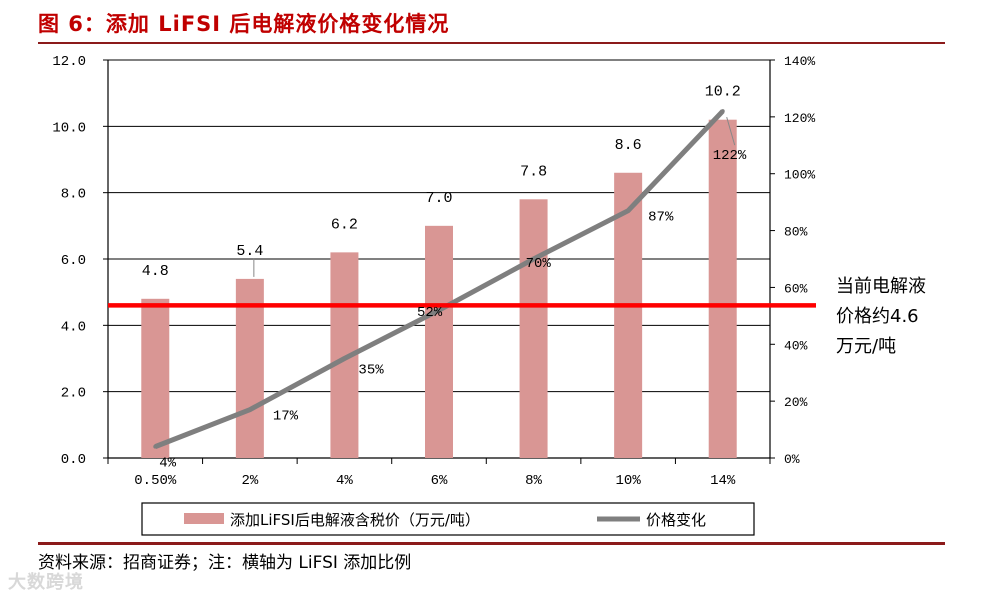 This screenshot has height=601, width=1004. I want to click on line-value-label: 52%, so click(430, 313).